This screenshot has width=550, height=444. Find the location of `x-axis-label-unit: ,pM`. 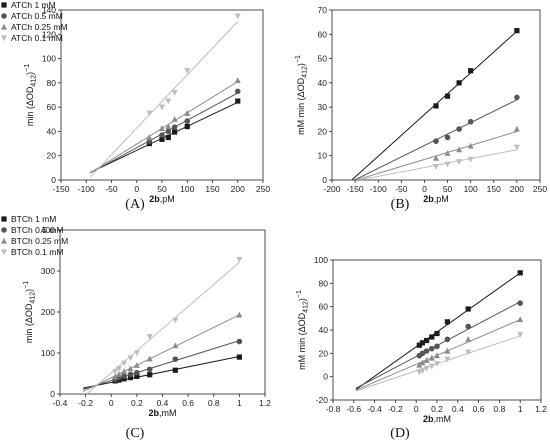

x-axis-label-unit: ,pM is located at coordinates (167, 199).